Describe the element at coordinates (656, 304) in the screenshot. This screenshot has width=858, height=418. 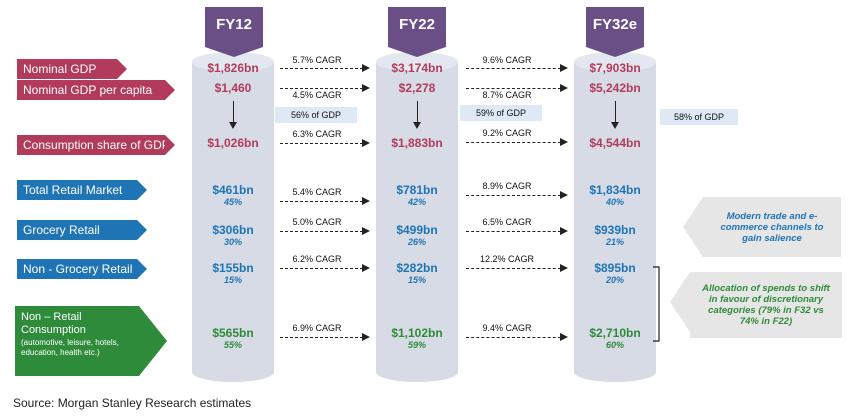
I see `bracket-icon` at that location.